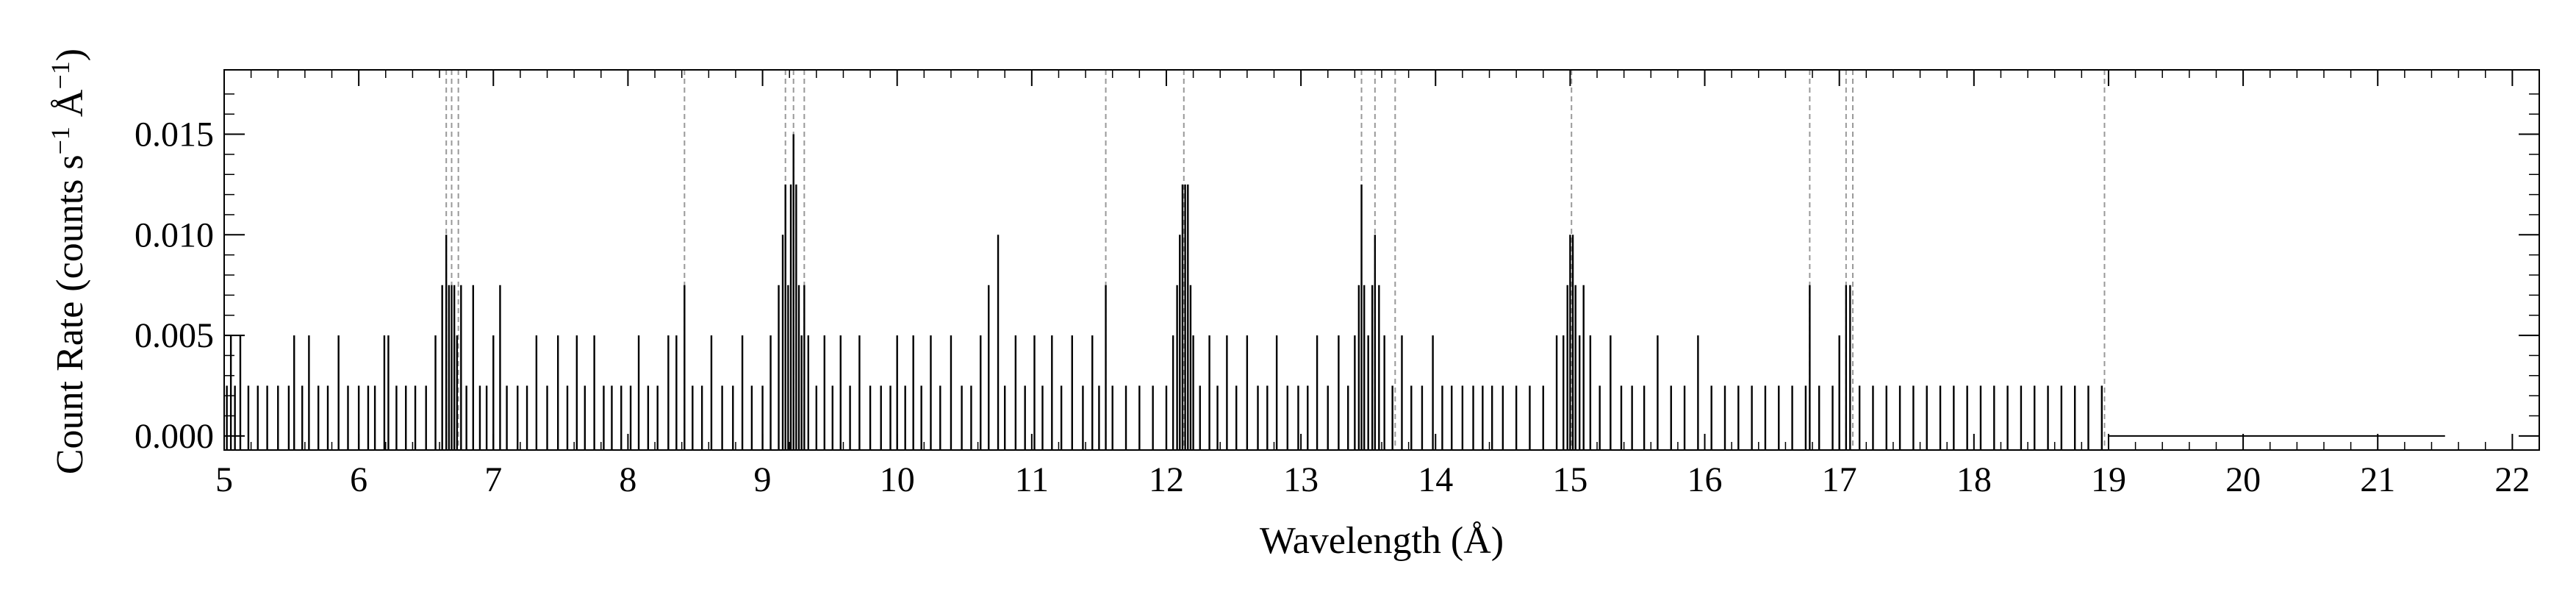 Image resolution: width=2576 pixels, height=589 pixels. Describe the element at coordinates (60, 75) in the screenshot. I see `y-axis-label-sup2: −1` at that location.